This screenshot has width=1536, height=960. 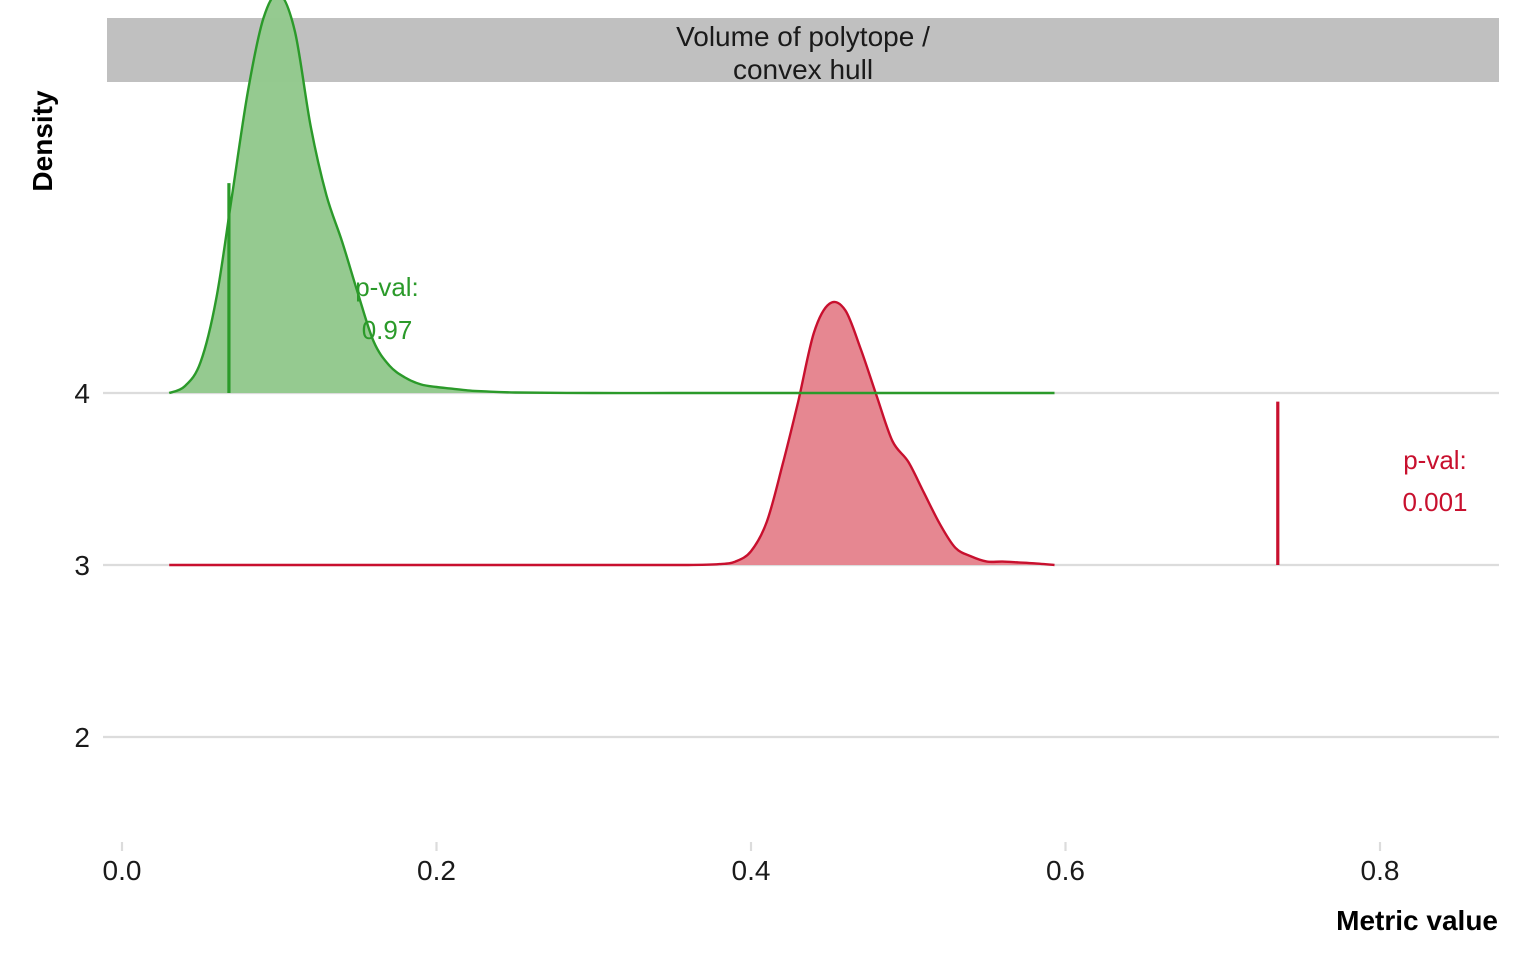 What do you see at coordinates (436, 870) in the screenshot?
I see `x-tick-label: 0.2` at bounding box center [436, 870].